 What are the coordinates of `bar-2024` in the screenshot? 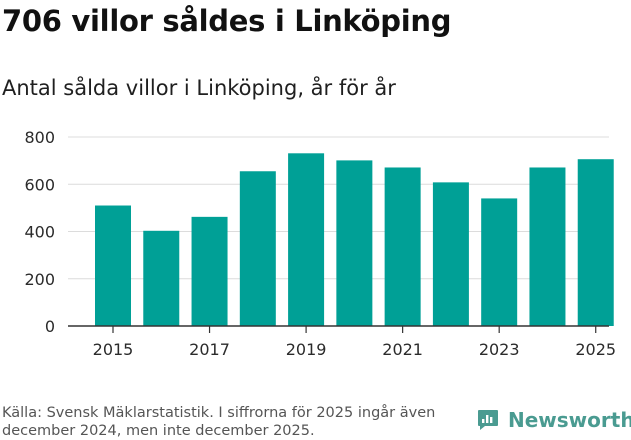 It's located at (547, 246).